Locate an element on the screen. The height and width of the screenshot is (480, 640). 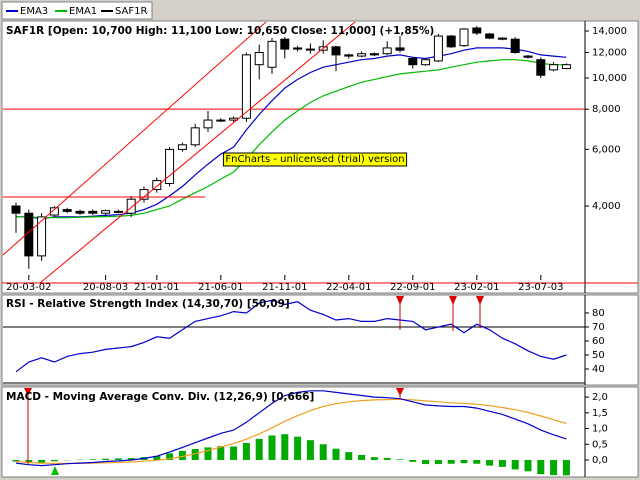
y-tick-label: 80 is located at coordinates (598, 313).